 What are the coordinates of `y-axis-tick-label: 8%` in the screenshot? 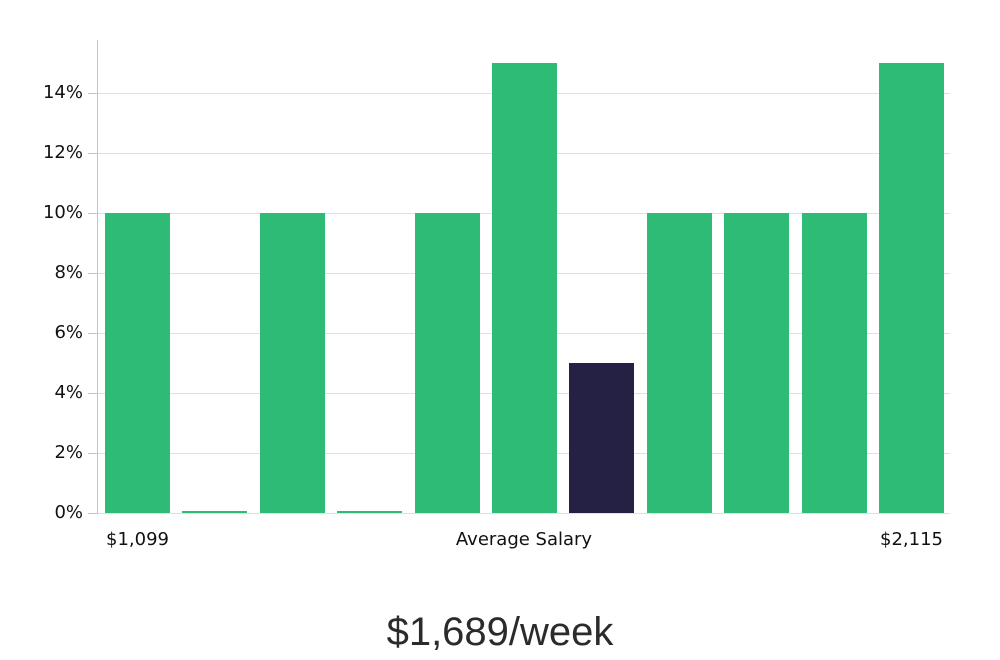 It's located at (68, 272).